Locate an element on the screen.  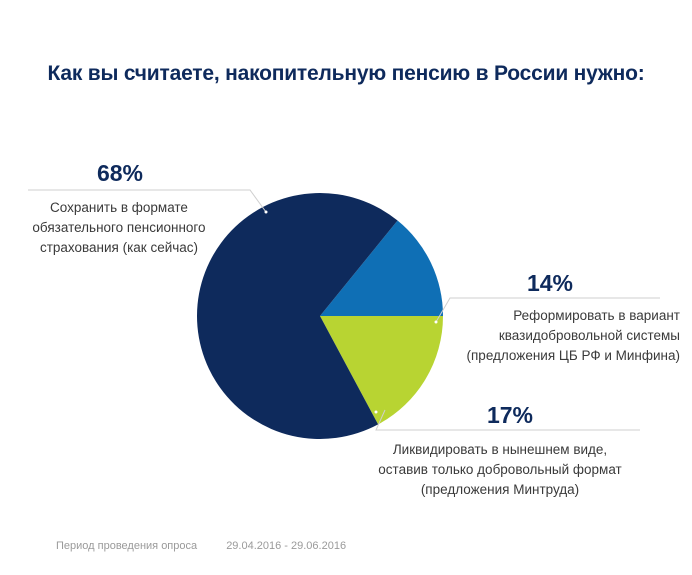
slice-description-line: (предложения ЦБ РФ и Минфина) is located at coordinates (573, 355).